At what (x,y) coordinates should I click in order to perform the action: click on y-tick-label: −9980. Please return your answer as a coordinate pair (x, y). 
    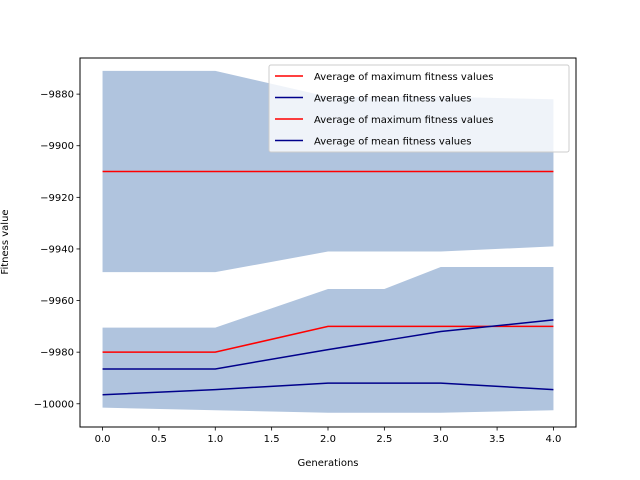
    Looking at the image, I should click on (57, 353).